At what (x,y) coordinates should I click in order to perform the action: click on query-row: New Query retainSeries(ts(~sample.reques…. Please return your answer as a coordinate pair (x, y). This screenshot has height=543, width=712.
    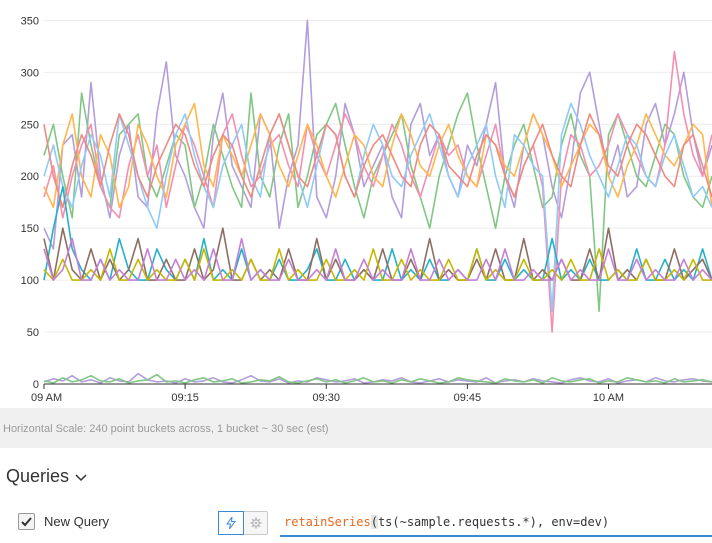
    Looking at the image, I should click on (356, 523).